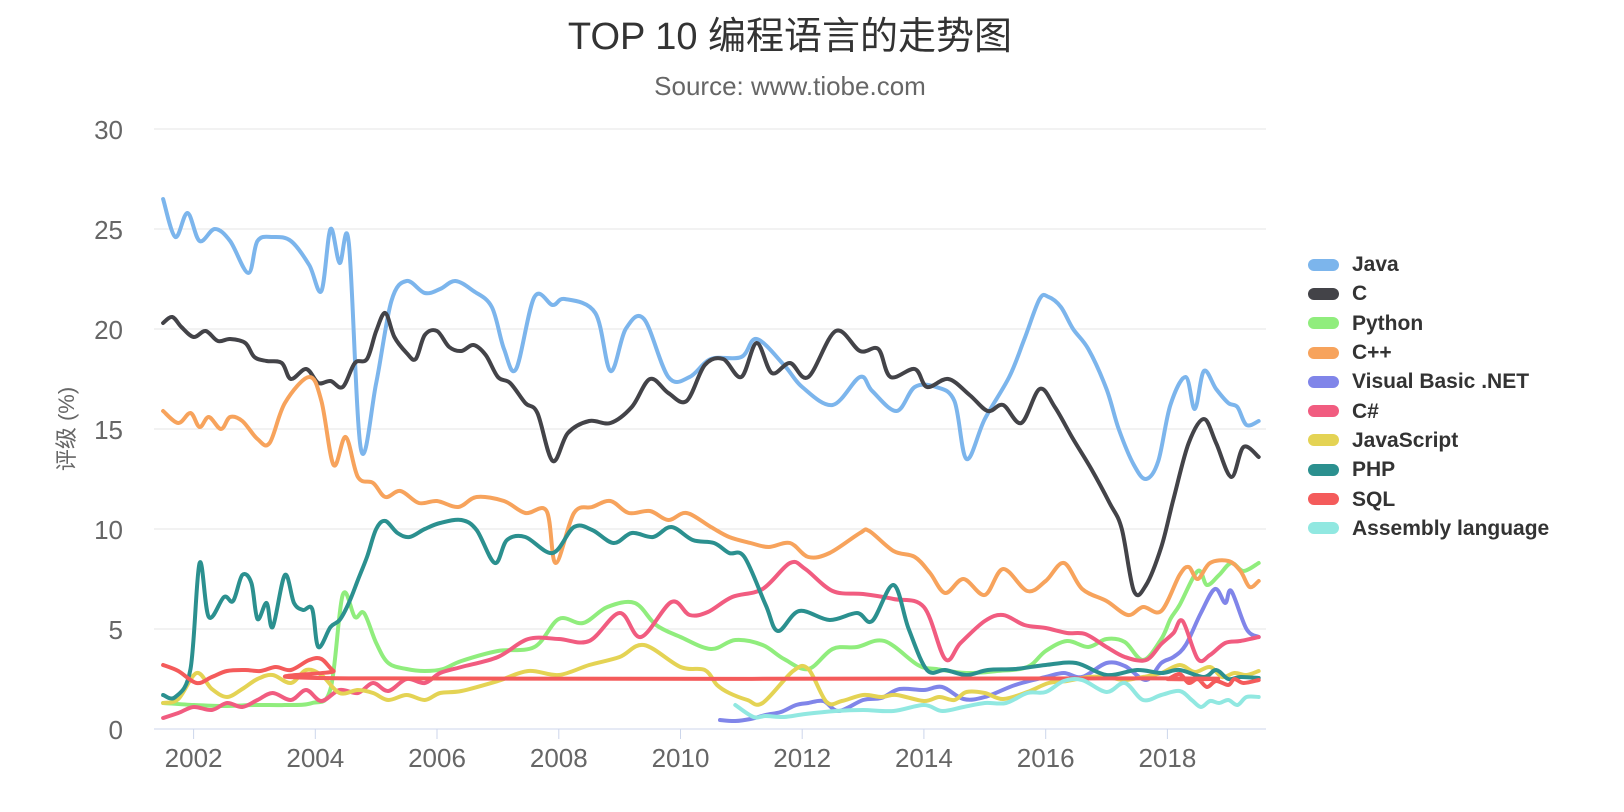 The image size is (1624, 812). What do you see at coordinates (116, 730) in the screenshot?
I see `y-axis-label: 0` at bounding box center [116, 730].